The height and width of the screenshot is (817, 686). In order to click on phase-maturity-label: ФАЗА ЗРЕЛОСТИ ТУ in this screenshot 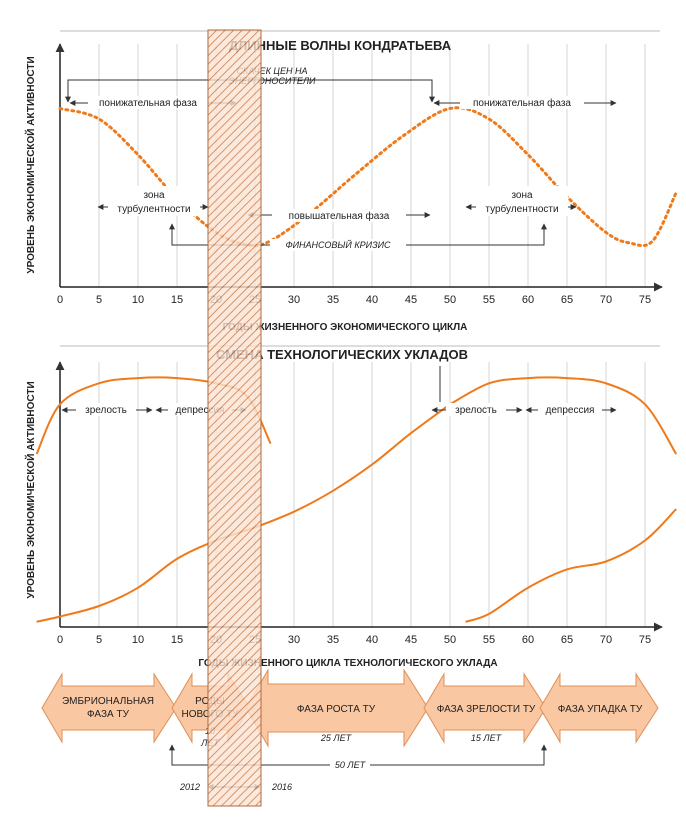, I will do `click(486, 709)`.